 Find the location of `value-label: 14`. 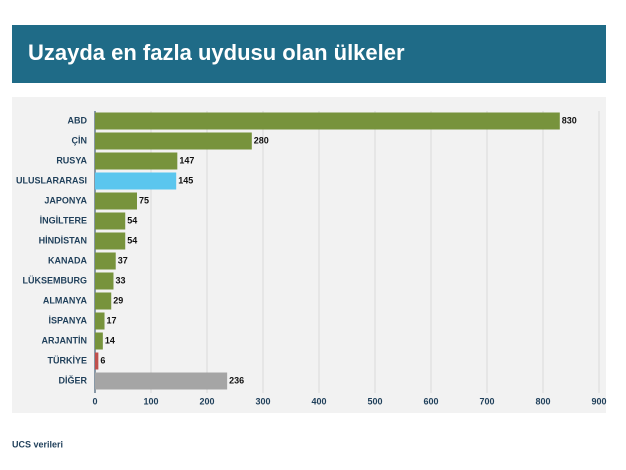

value-label: 14 is located at coordinates (110, 340).